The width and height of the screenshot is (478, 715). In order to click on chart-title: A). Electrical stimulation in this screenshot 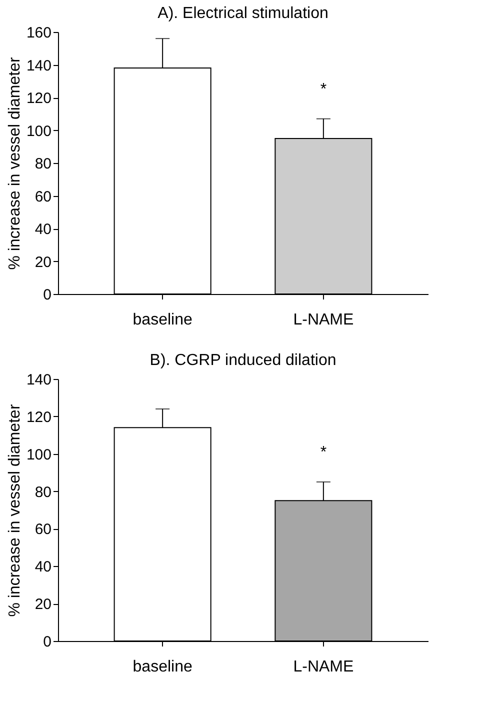, I will do `click(243, 13)`.